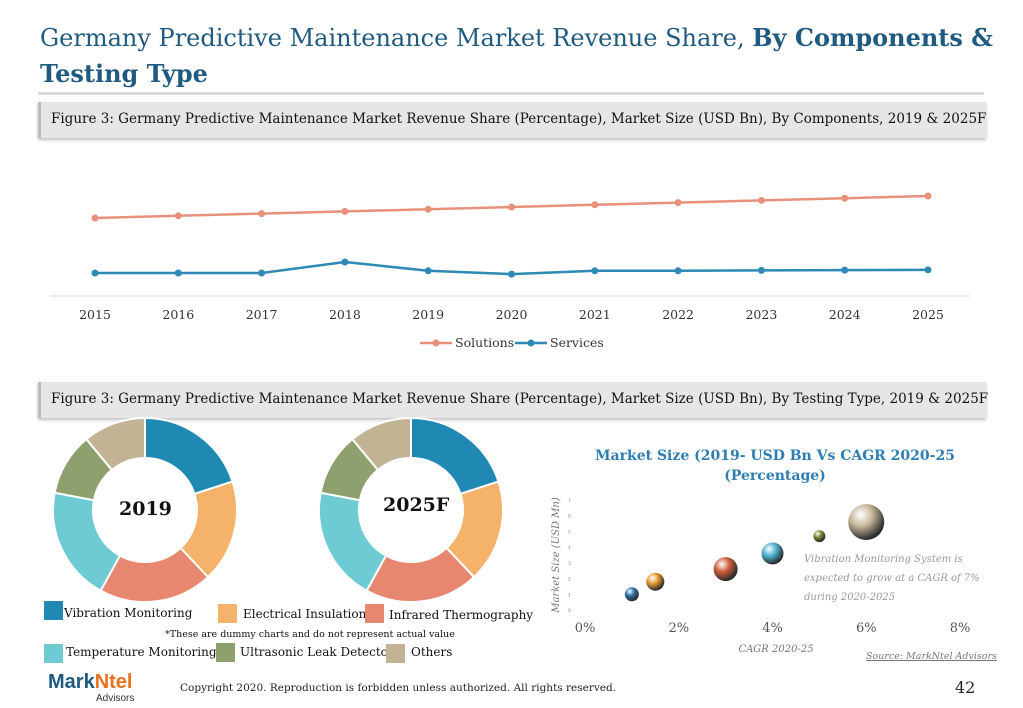 The width and height of the screenshot is (1023, 708). What do you see at coordinates (374, 613) in the screenshot?
I see `legend-swatch-infrared` at bounding box center [374, 613].